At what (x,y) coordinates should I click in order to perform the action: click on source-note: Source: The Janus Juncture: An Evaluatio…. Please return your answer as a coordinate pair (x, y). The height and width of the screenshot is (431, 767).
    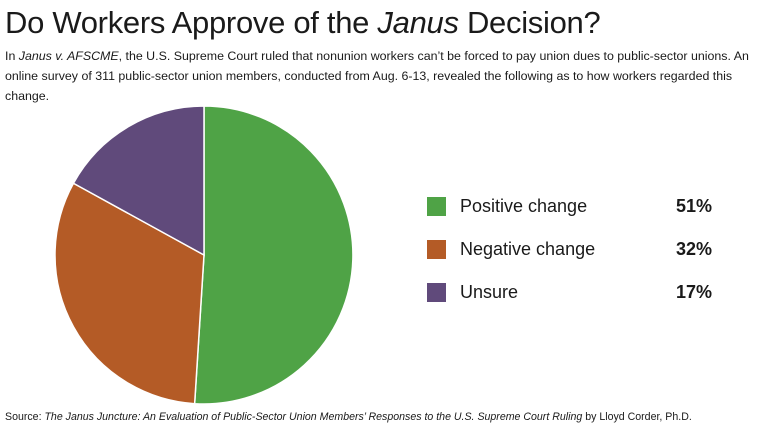
    Looking at the image, I should click on (385, 417).